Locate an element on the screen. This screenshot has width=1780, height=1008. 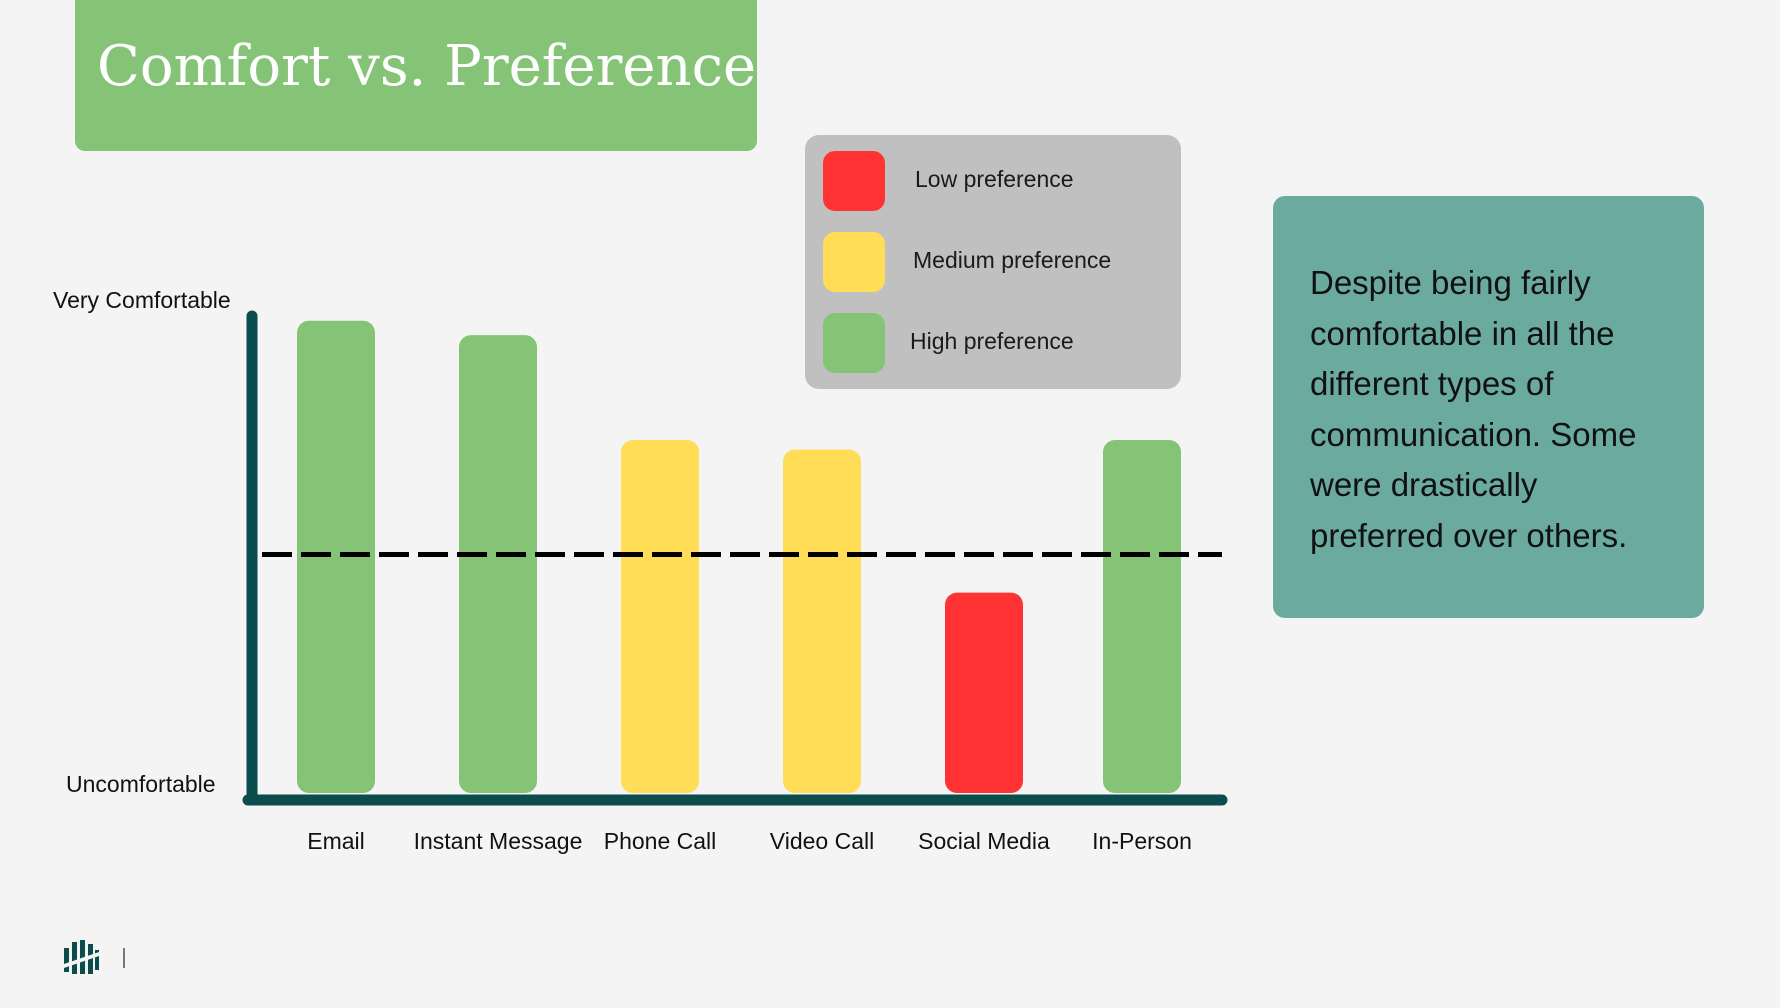
x-tick-label: Social Media is located at coordinates (984, 841).